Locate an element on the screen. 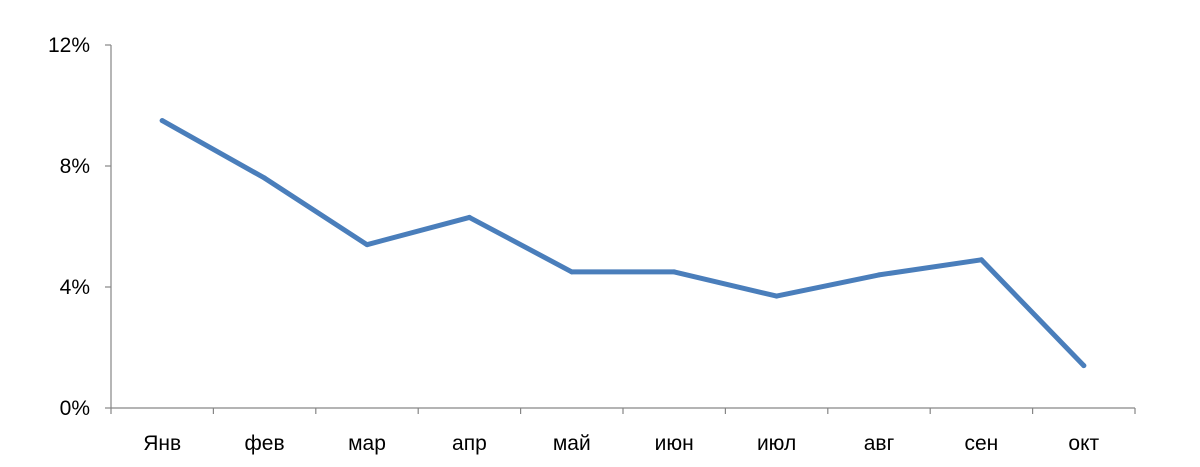  y-tick-label: 8% is located at coordinates (75, 166).